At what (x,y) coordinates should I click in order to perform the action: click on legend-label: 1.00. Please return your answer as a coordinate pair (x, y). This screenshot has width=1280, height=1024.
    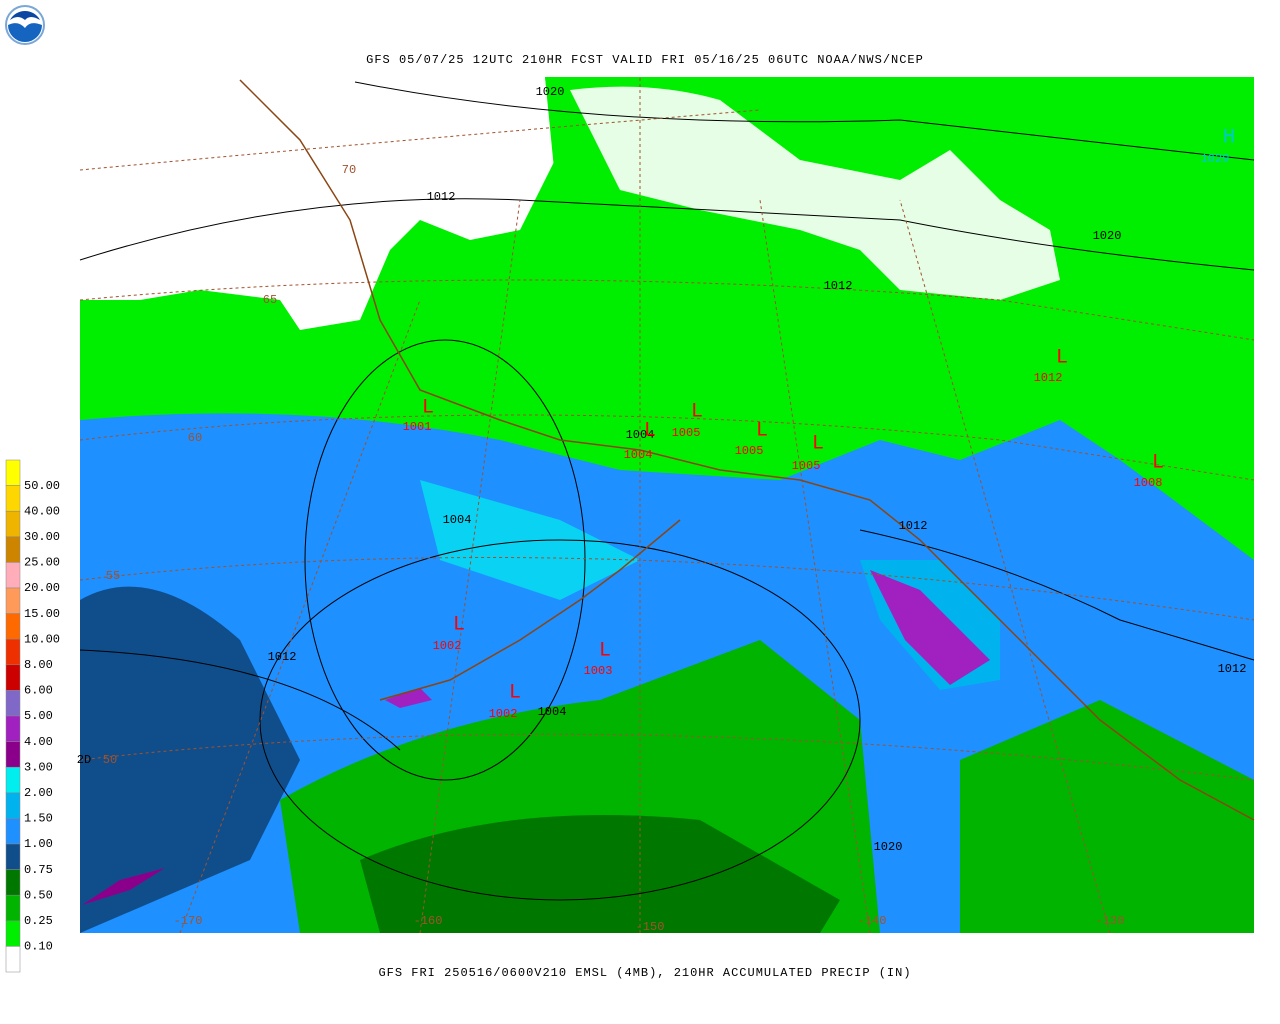
    Looking at the image, I should click on (38, 844).